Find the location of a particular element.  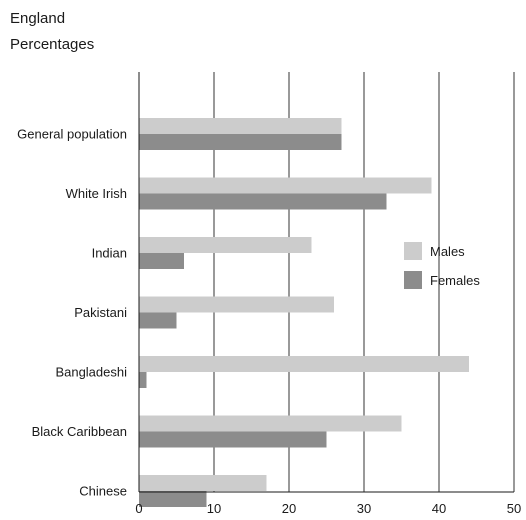

category-label-pakistani: Pakistani is located at coordinates (100, 312).